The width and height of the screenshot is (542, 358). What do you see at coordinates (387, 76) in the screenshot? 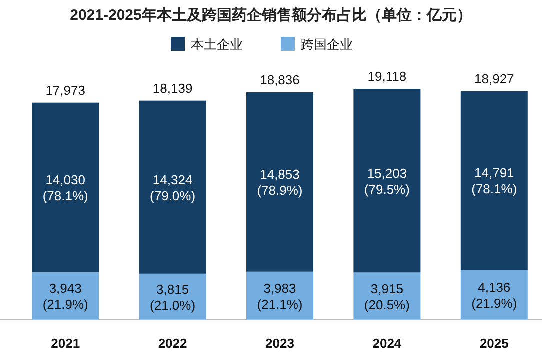
I see `total-label: 19,118` at bounding box center [387, 76].